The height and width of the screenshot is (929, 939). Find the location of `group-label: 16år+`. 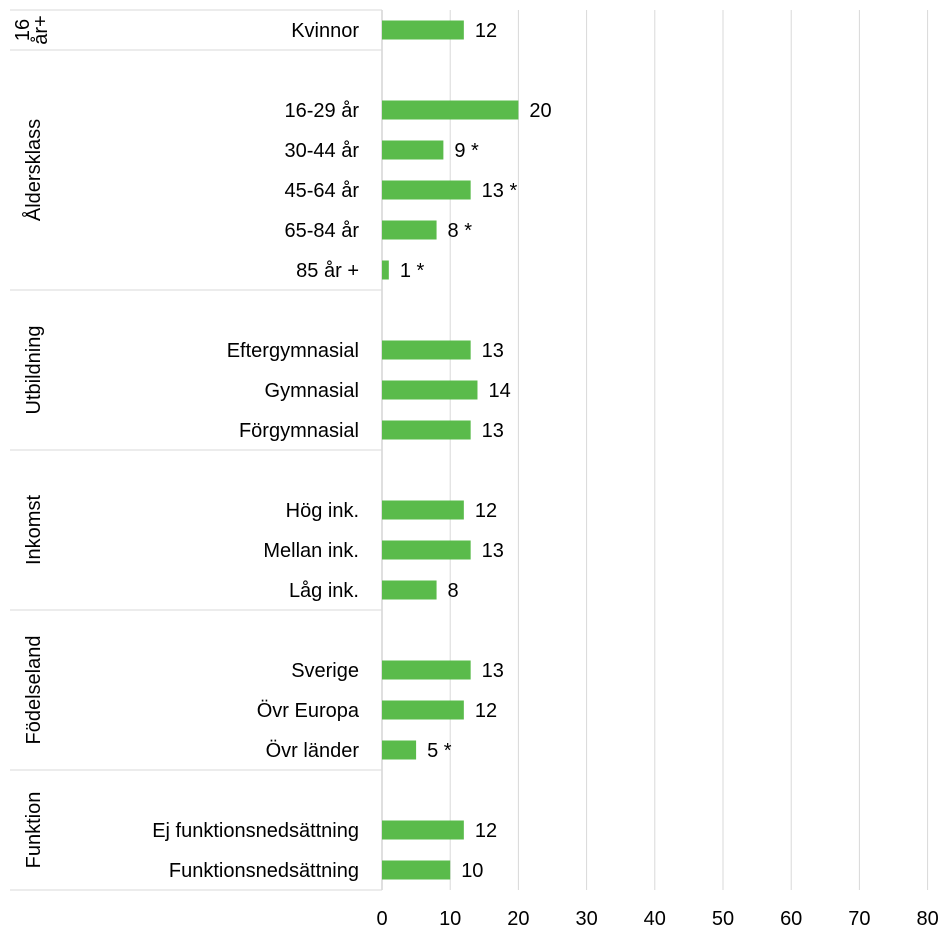

group-label: 16år+ is located at coordinates (32, 29).